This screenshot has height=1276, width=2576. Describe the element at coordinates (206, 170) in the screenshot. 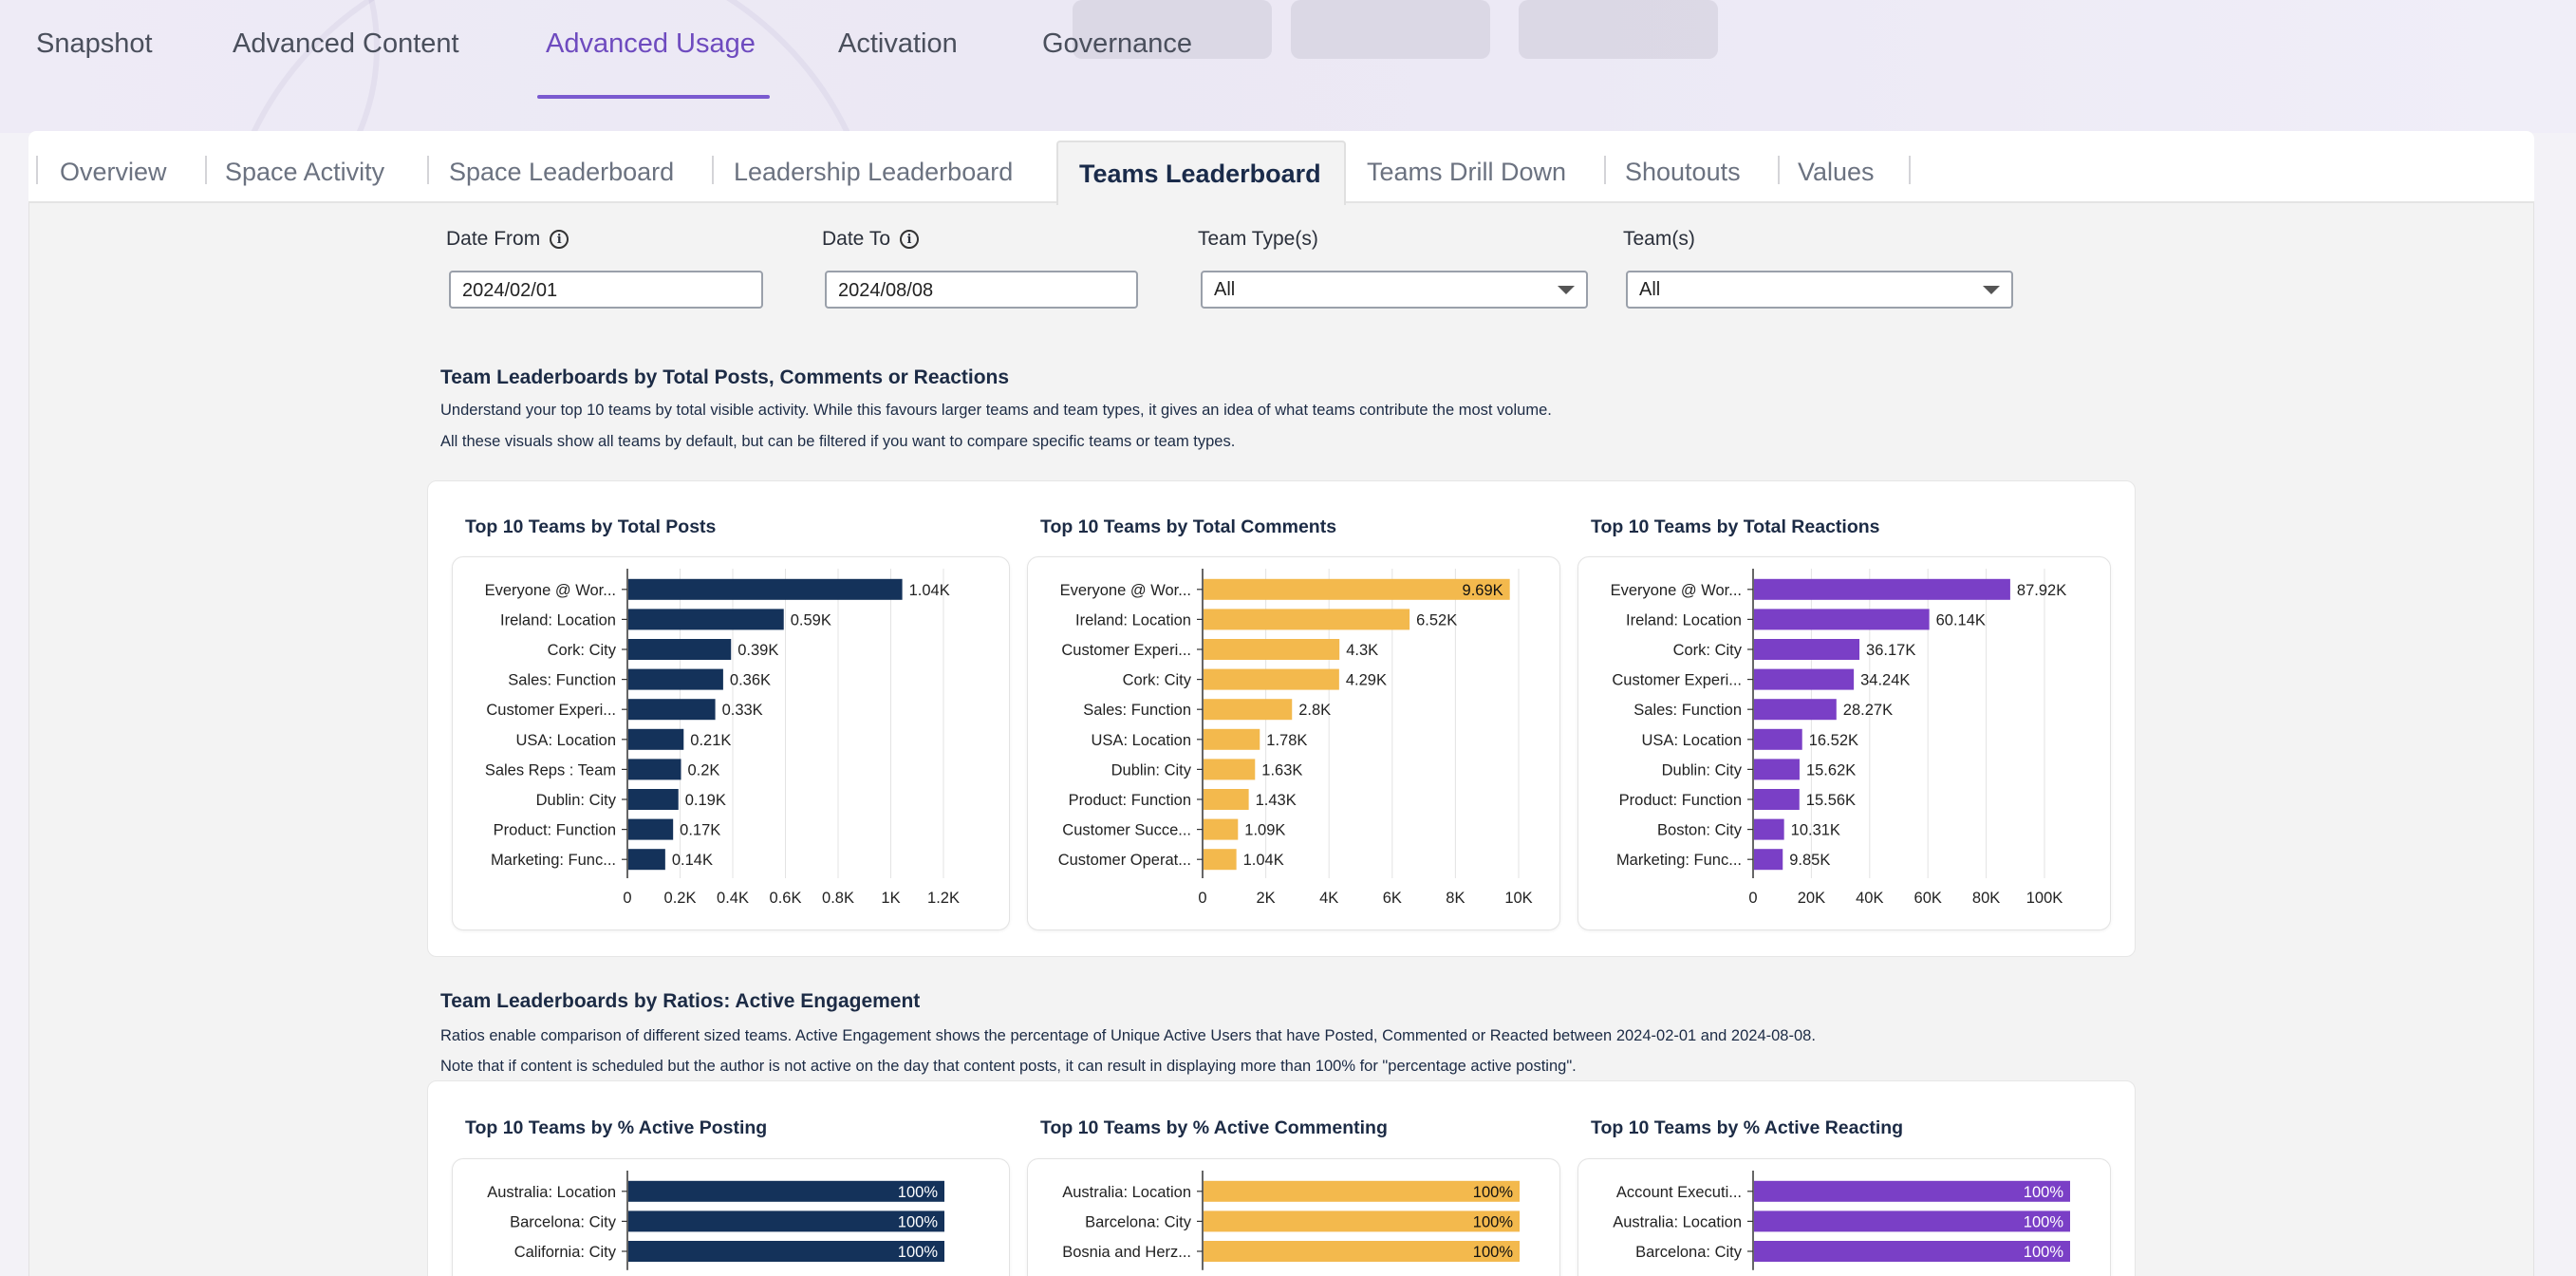

I see `tab-divider` at that location.